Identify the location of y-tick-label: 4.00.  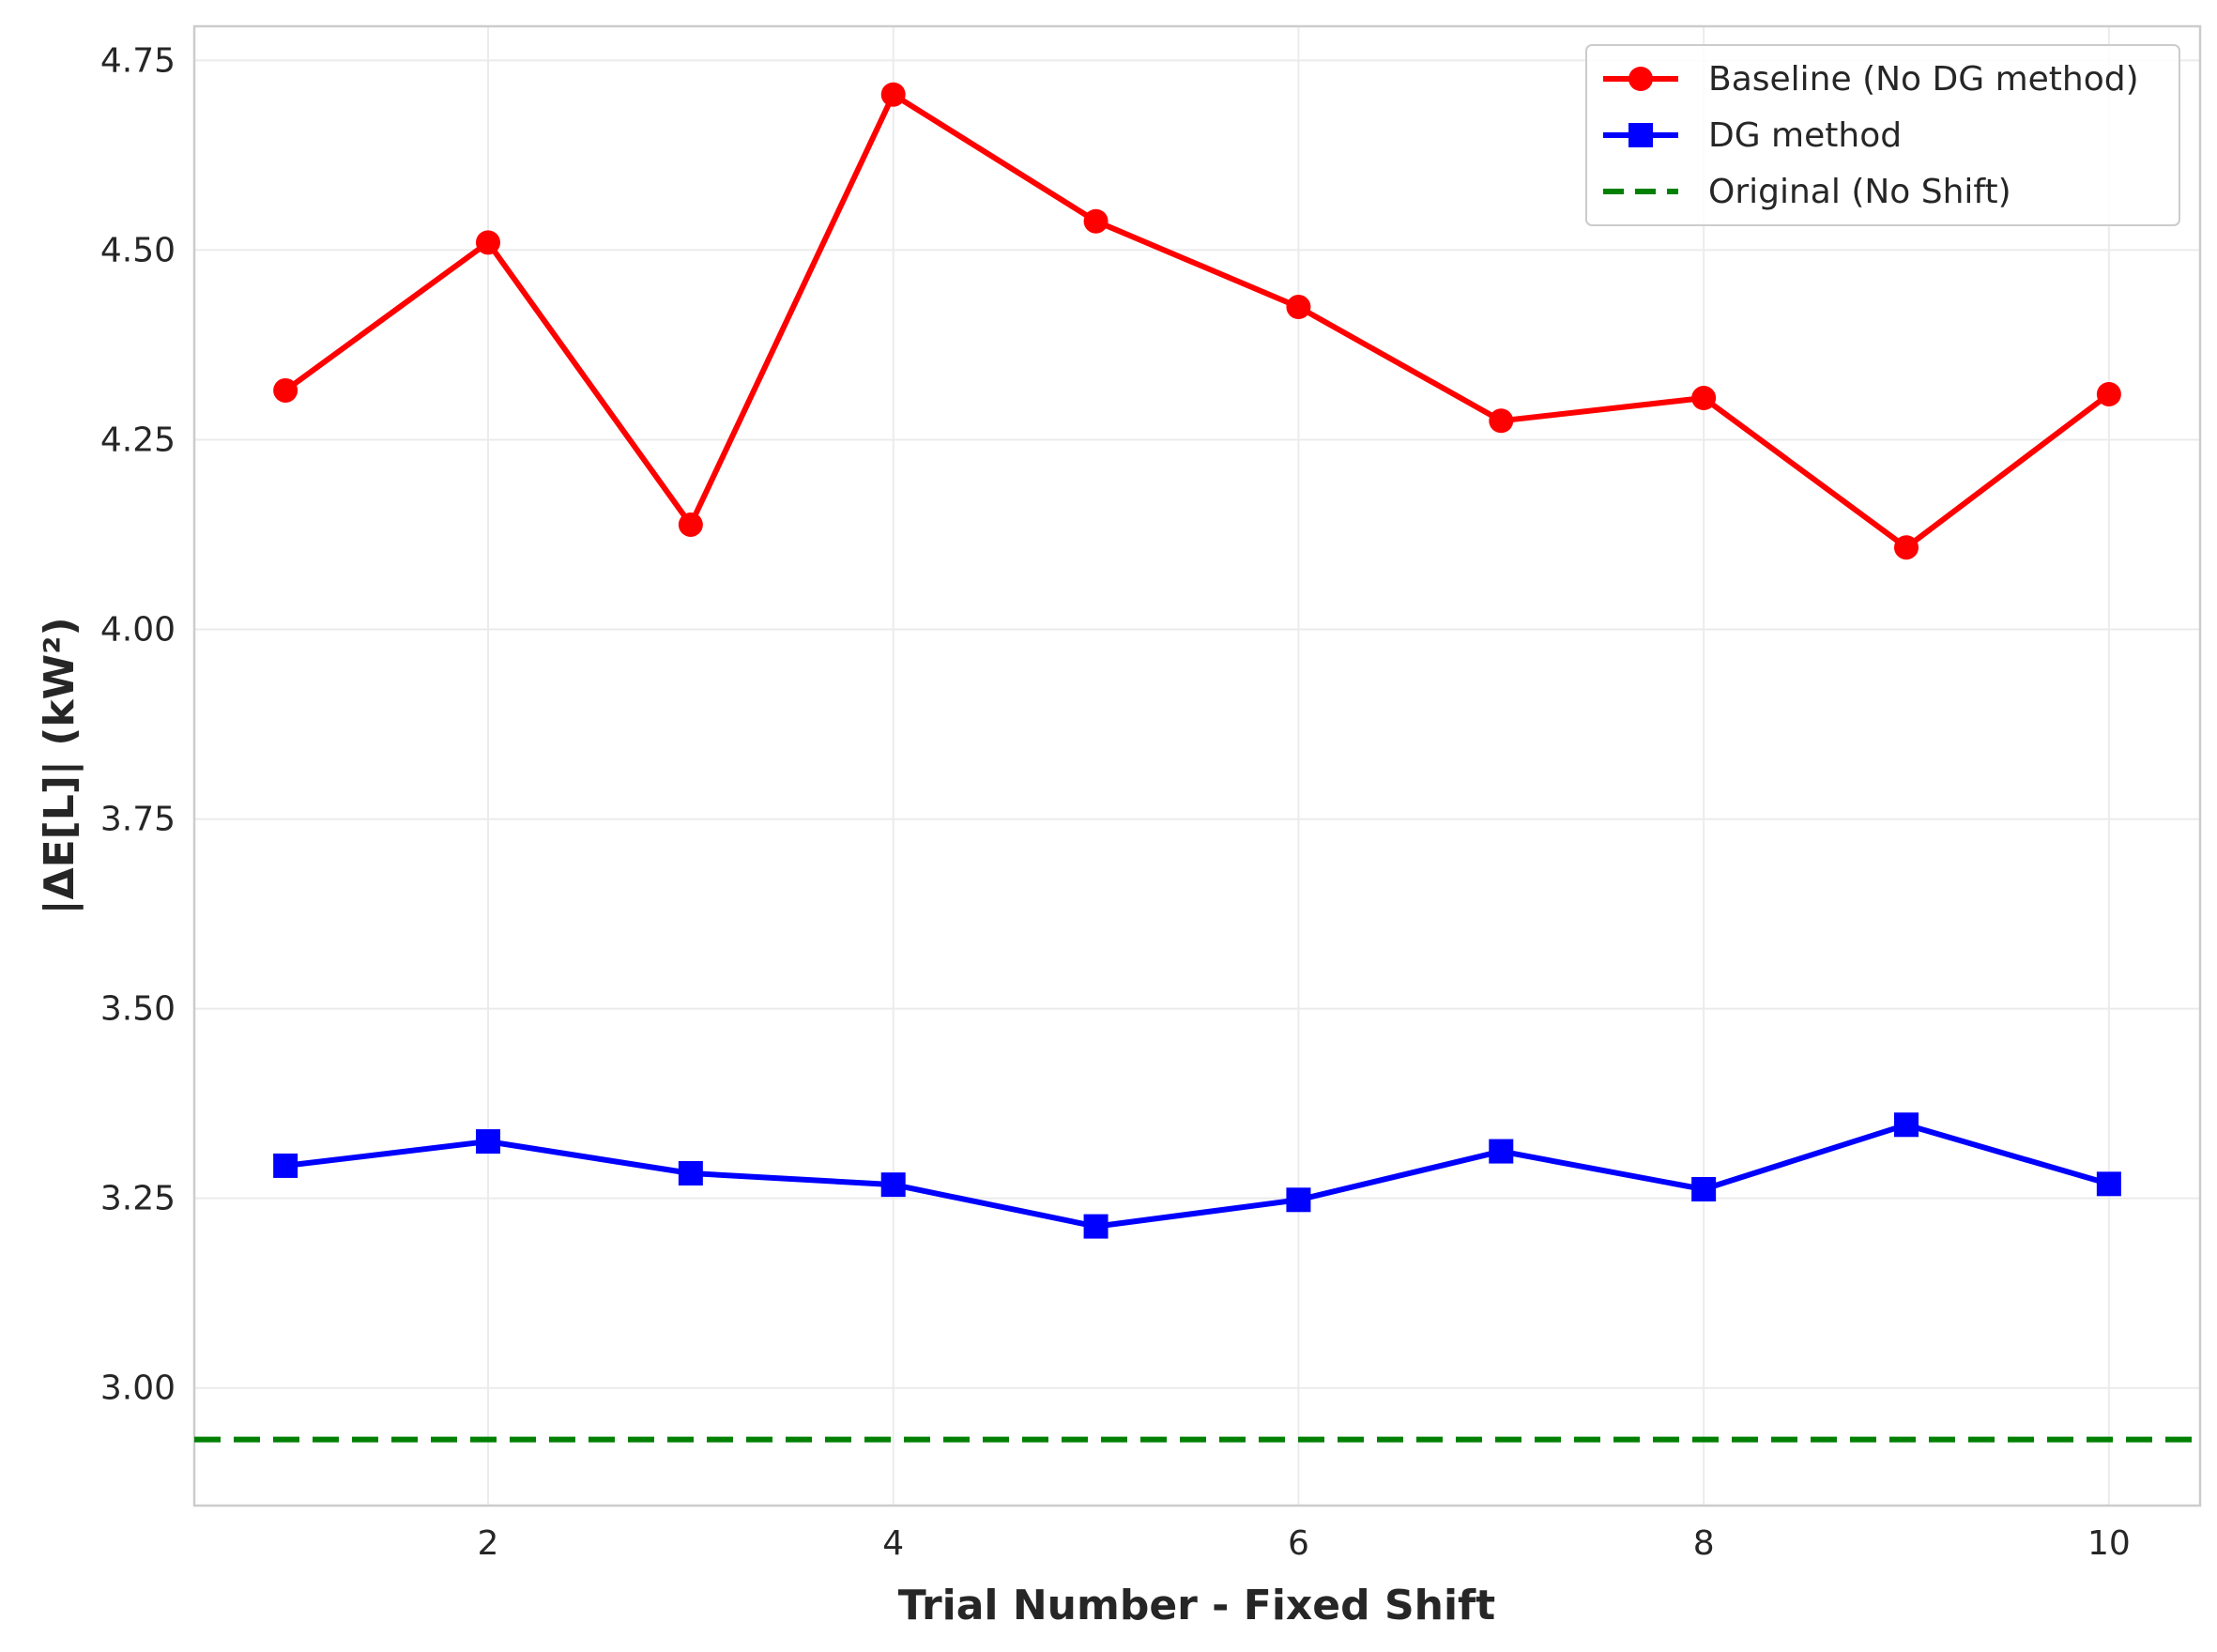
(138, 630).